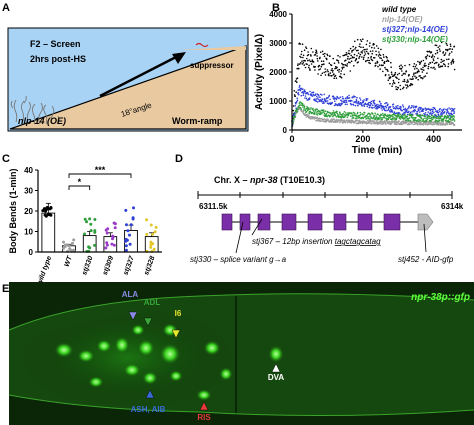  Describe the element at coordinates (58, 59) in the screenshot. I see `hs-text: 2hrs post-HS` at that location.